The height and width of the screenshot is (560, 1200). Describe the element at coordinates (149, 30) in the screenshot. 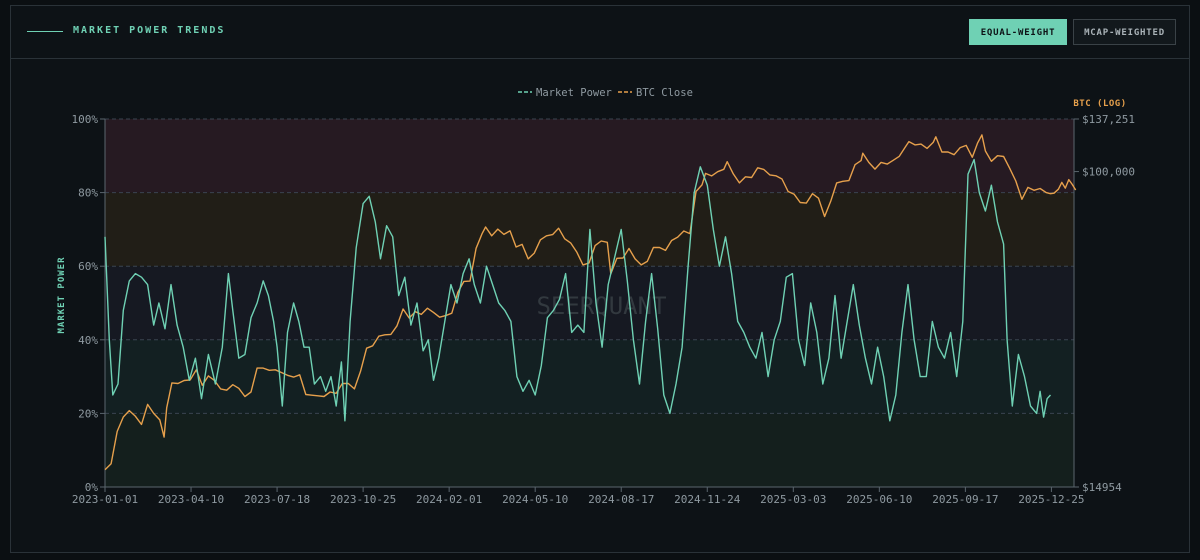

I see `page-title: MARKET POWER TRENDS` at that location.